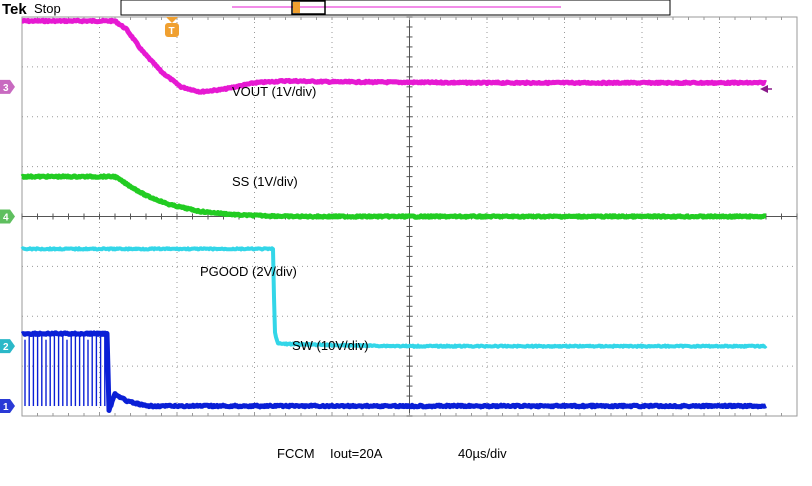 The width and height of the screenshot is (812, 486). I want to click on timebase-label: 40µs/div, so click(482, 453).